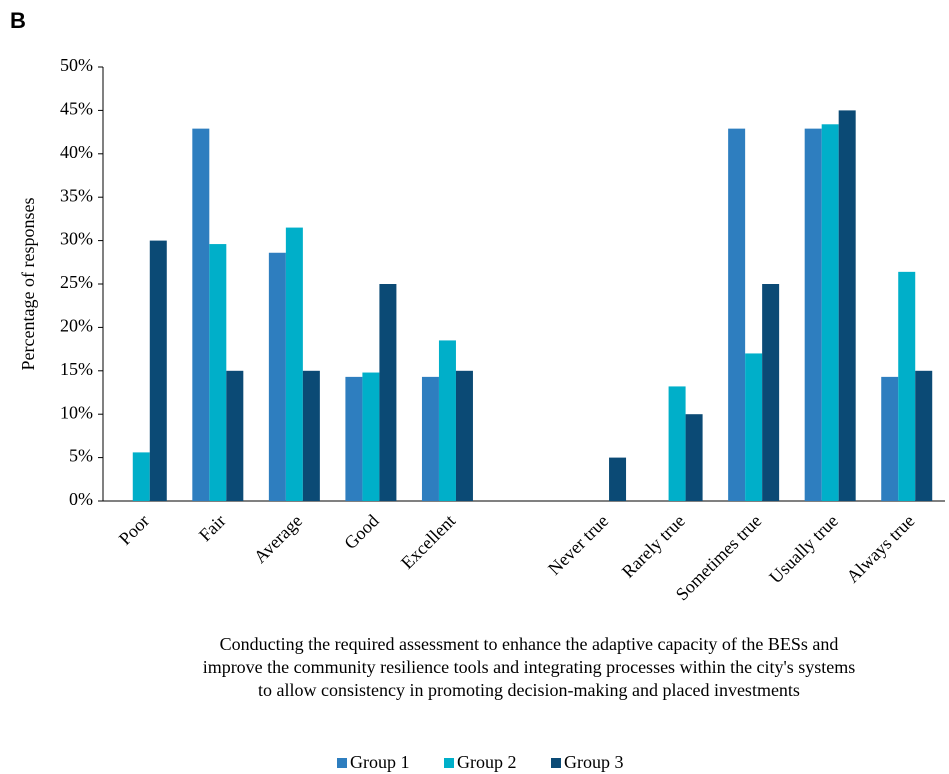 The width and height of the screenshot is (949, 774). What do you see at coordinates (594, 762) in the screenshot?
I see `legend-label: Group 3` at bounding box center [594, 762].